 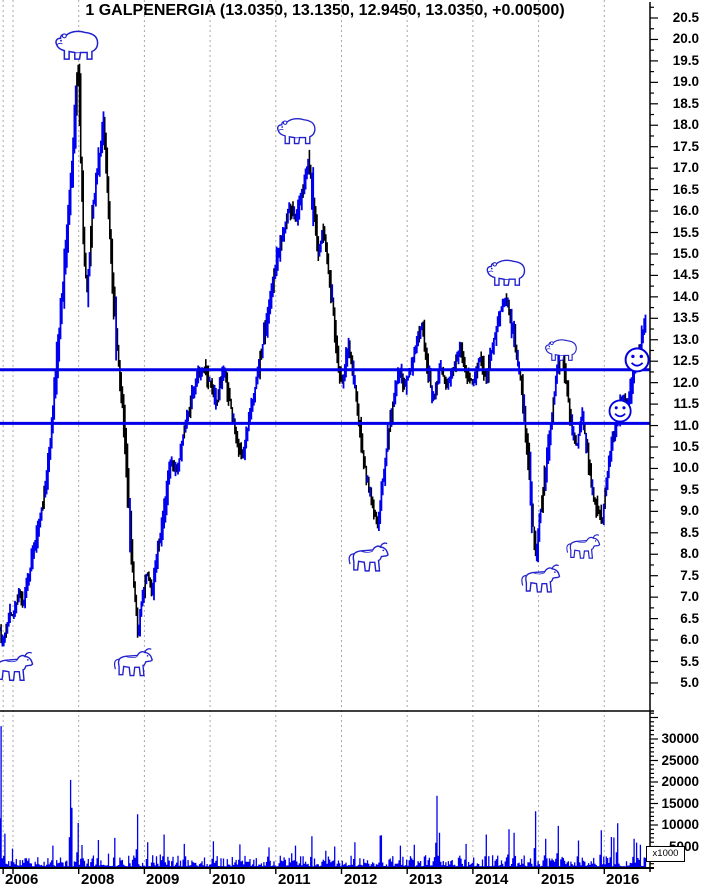 What do you see at coordinates (680, 803) in the screenshot?
I see `volume-tick-label: 15000` at bounding box center [680, 803].